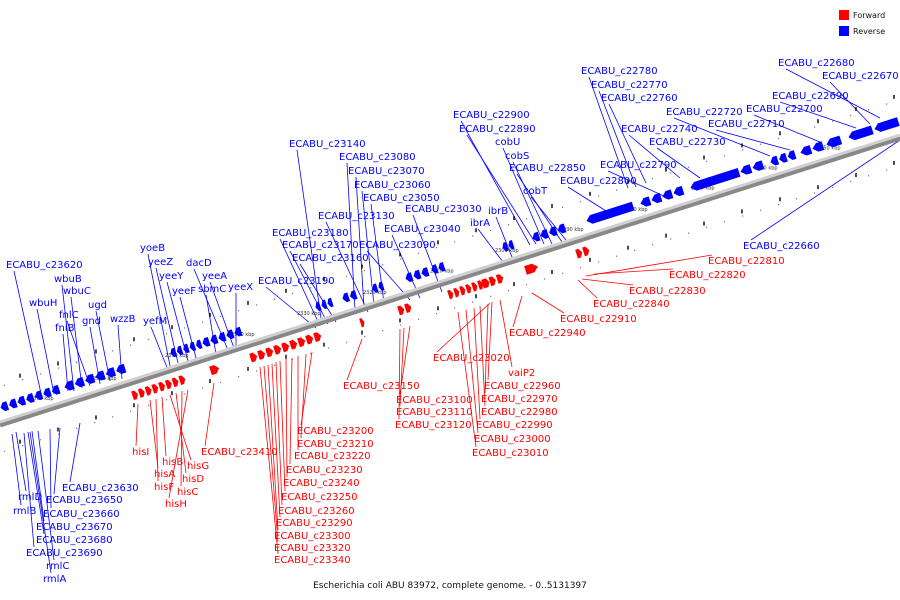  What do you see at coordinates (766, 168) in the screenshot?
I see `kbp-label: 2260 kbp` at bounding box center [766, 168].